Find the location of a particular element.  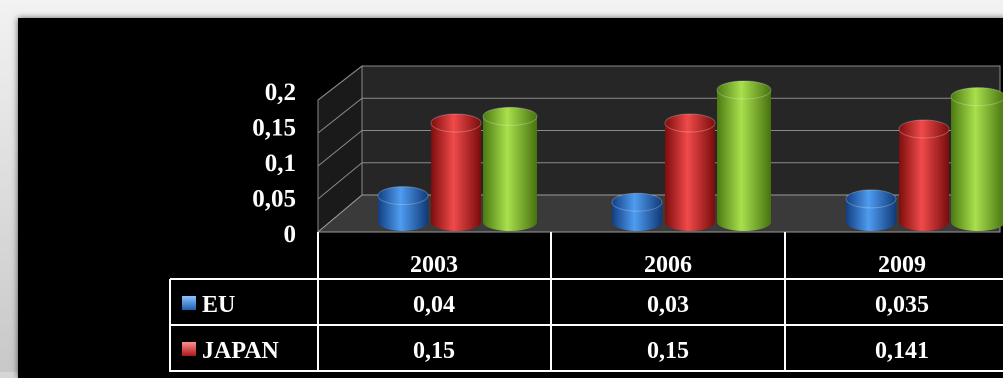

data-label: 0,03 is located at coordinates (668, 305).